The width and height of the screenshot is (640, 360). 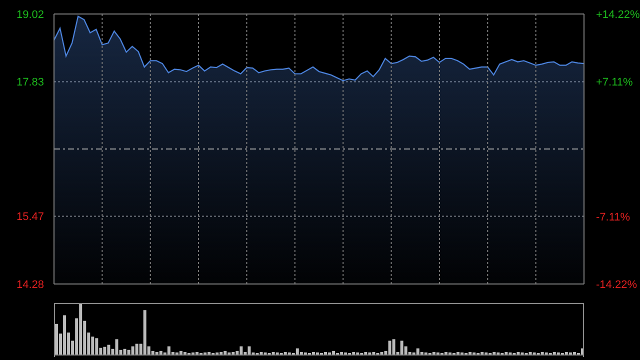 What do you see at coordinates (30, 217) in the screenshot?
I see `y-tick-label: 15.47` at bounding box center [30, 217].